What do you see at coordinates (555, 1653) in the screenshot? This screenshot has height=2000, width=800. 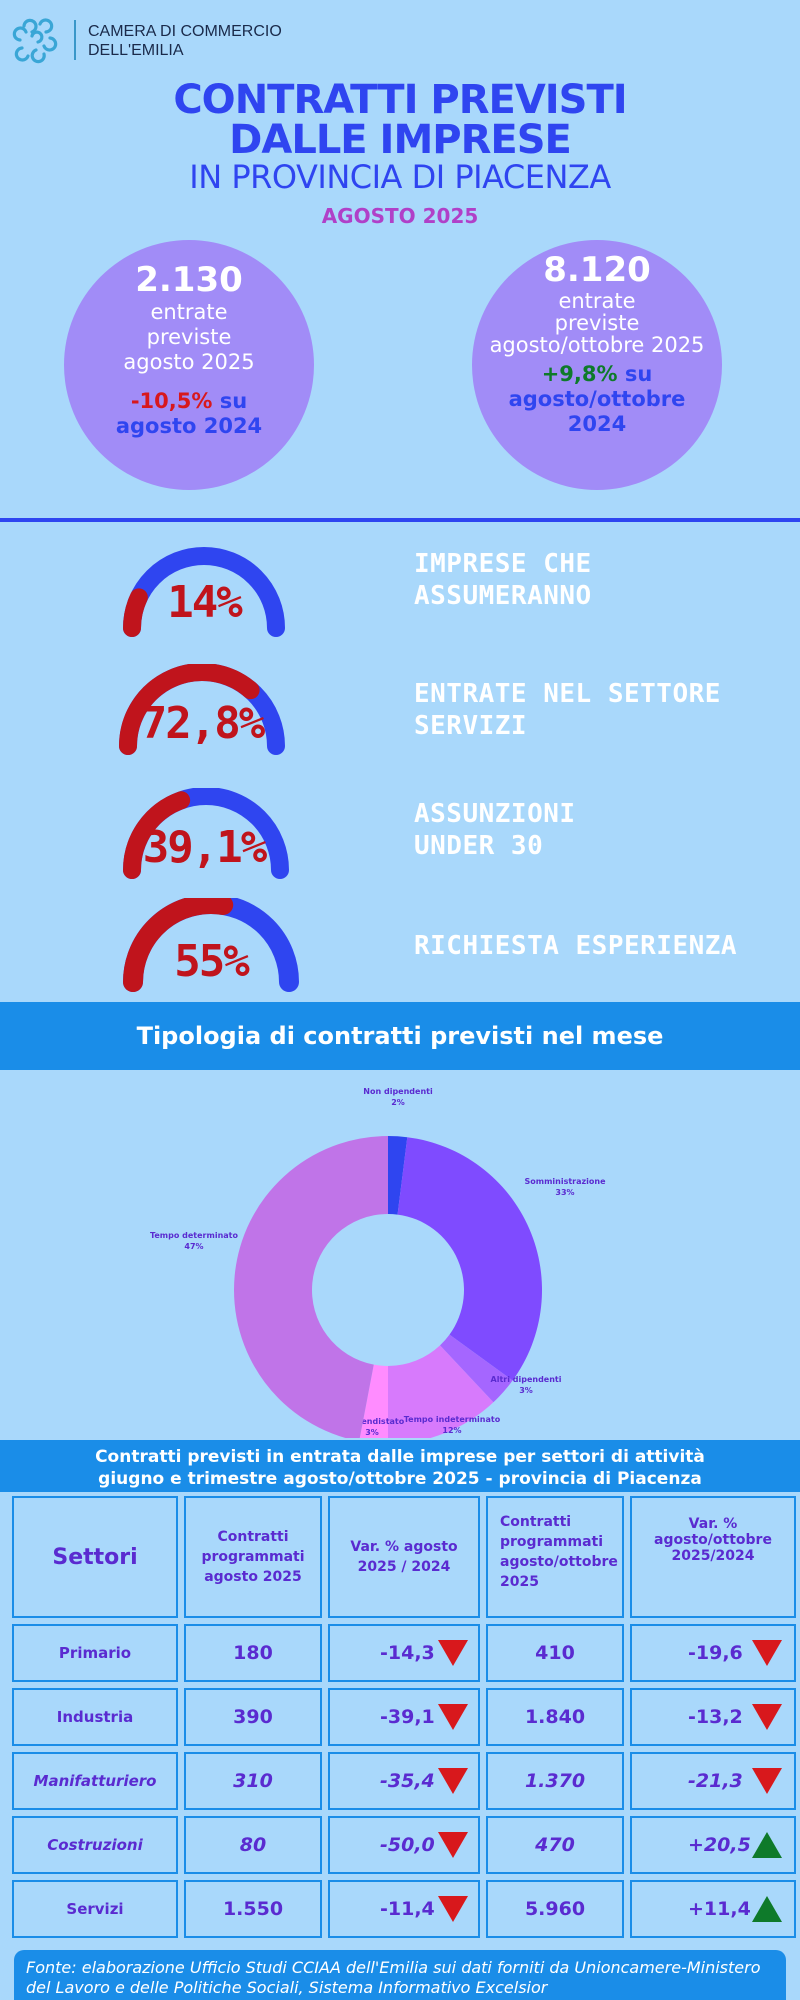 I see `table-row-contratti-trimestre: 410` at bounding box center [555, 1653].